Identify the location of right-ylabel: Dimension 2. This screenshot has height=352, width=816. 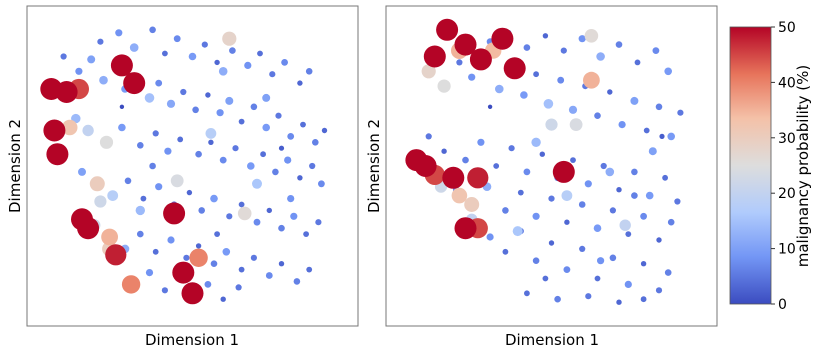
(374, 166).